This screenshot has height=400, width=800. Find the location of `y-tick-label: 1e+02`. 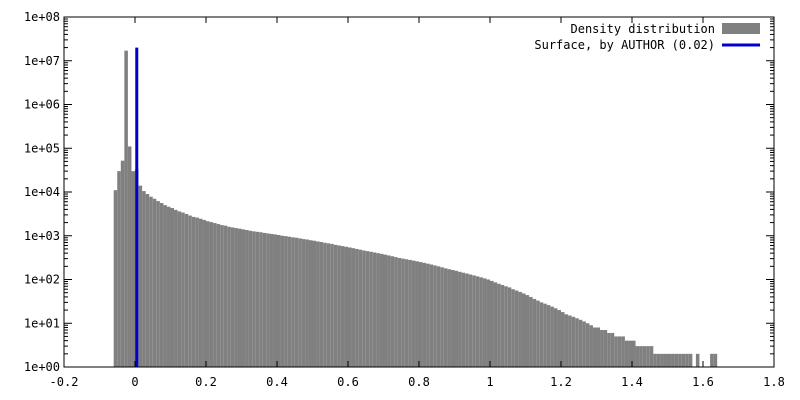

y-tick-label: 1e+02 is located at coordinates (42, 280).